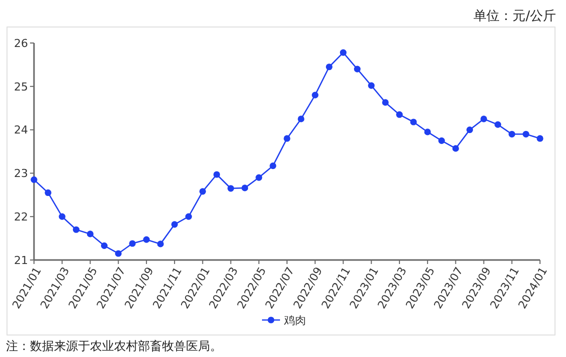 The height and width of the screenshot is (357, 566). I want to click on y-tick-label: 22, so click(21, 217).